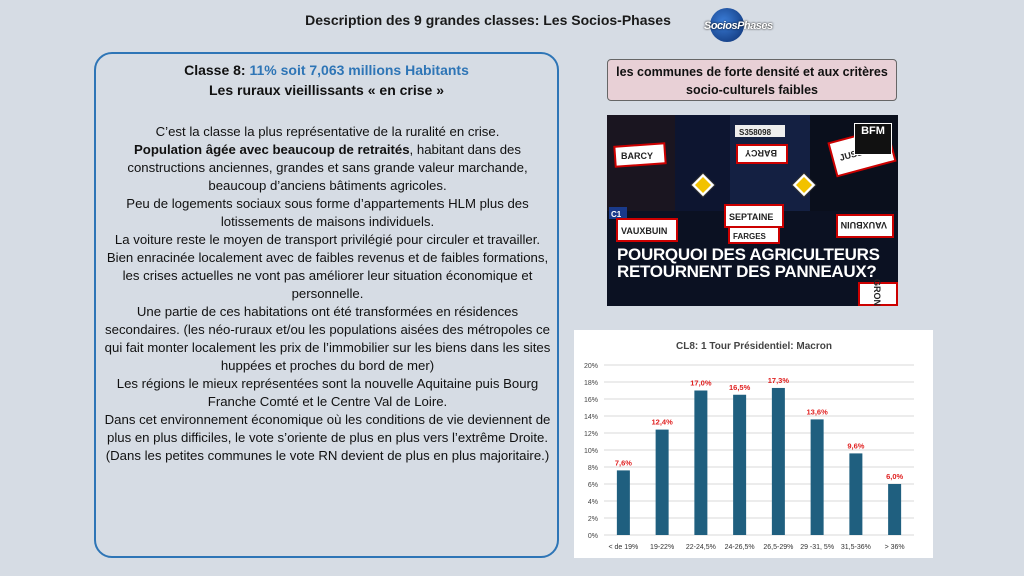  What do you see at coordinates (864, 225) in the screenshot?
I see `sign-vauxbuin-2: VAUXBUIN` at bounding box center [864, 225].